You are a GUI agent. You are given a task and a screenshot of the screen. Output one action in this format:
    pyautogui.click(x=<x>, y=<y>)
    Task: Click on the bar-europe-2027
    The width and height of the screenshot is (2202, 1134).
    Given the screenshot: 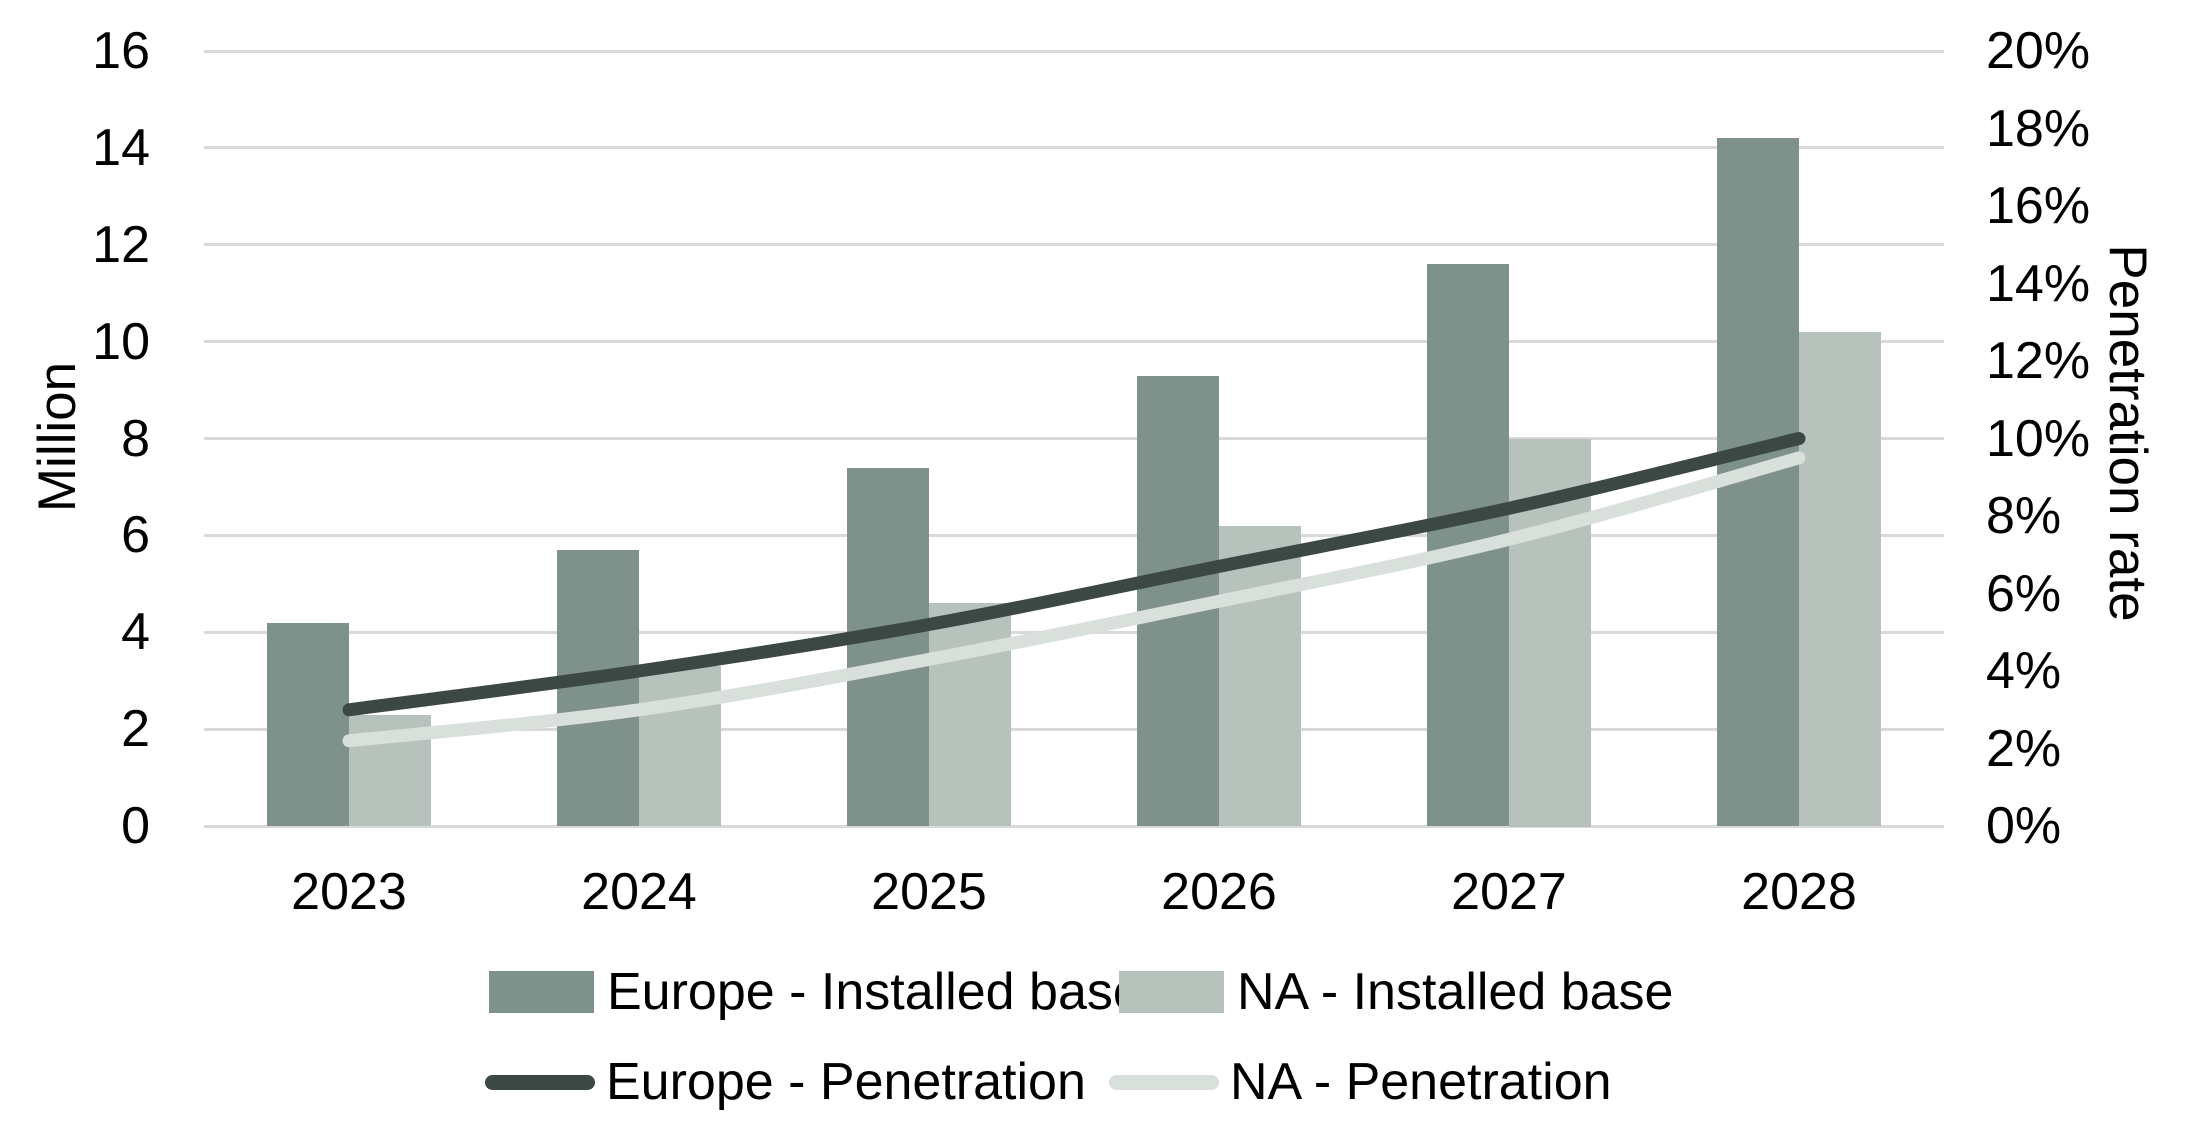 What is the action you would take?
    pyautogui.click(x=1468, y=545)
    